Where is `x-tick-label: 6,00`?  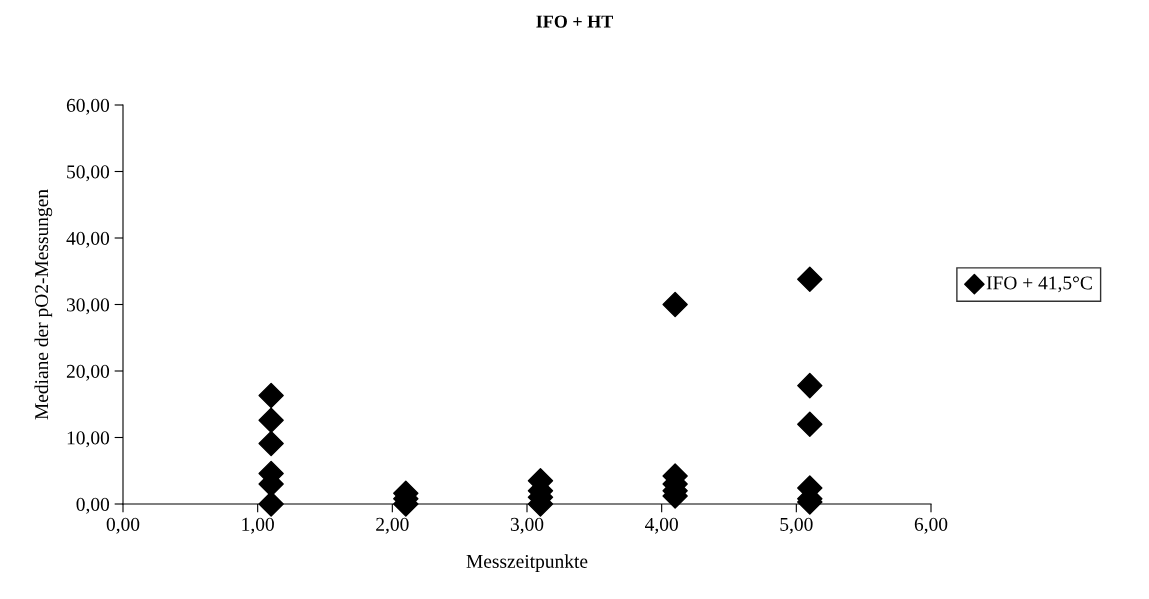 x-tick-label: 6,00 is located at coordinates (931, 525).